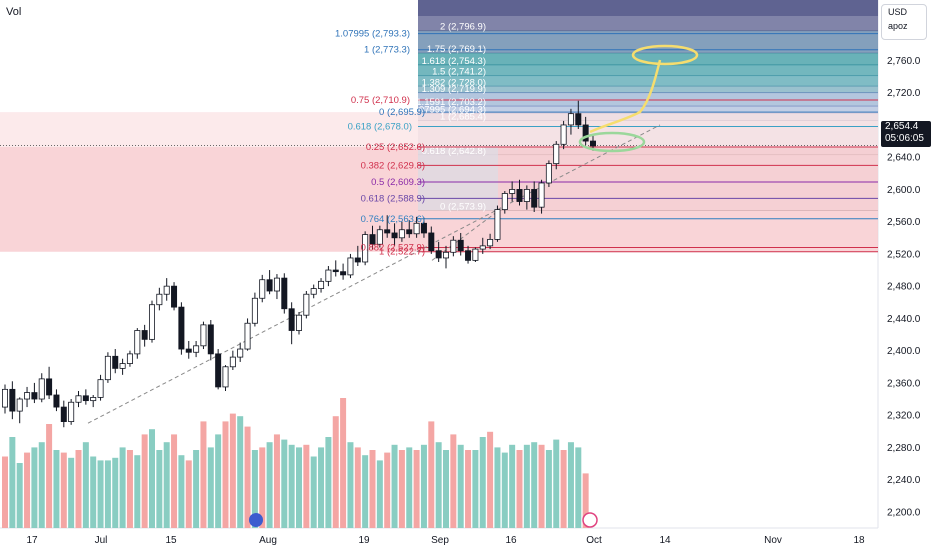  Describe the element at coordinates (904, 22) in the screenshot. I see `currency-selector: USD apoz` at that location.